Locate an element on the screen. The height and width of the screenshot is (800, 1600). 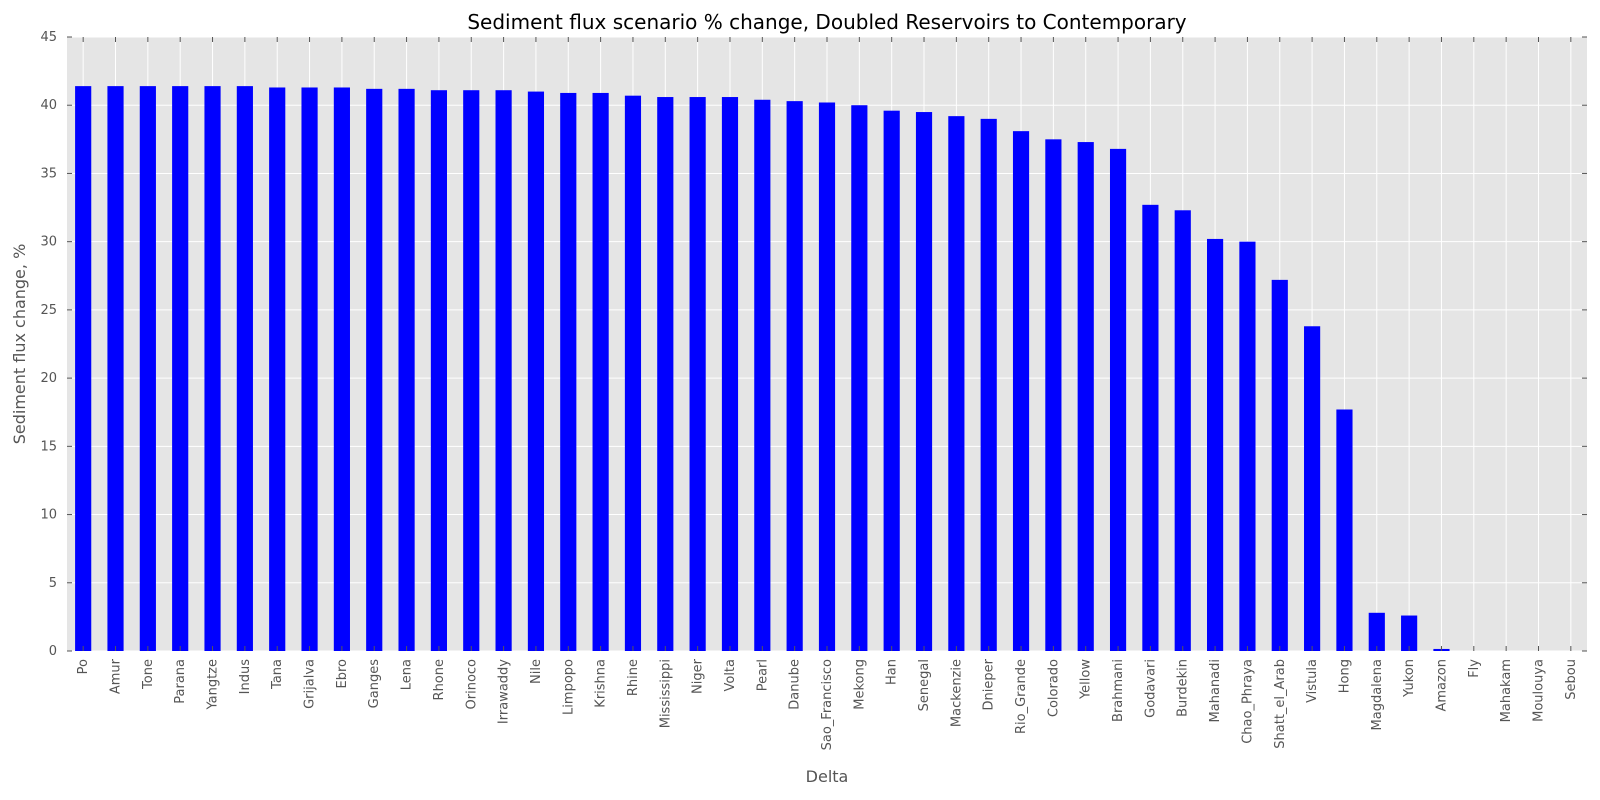
x-tick-label: Godavari is located at coordinates (1150, 688).